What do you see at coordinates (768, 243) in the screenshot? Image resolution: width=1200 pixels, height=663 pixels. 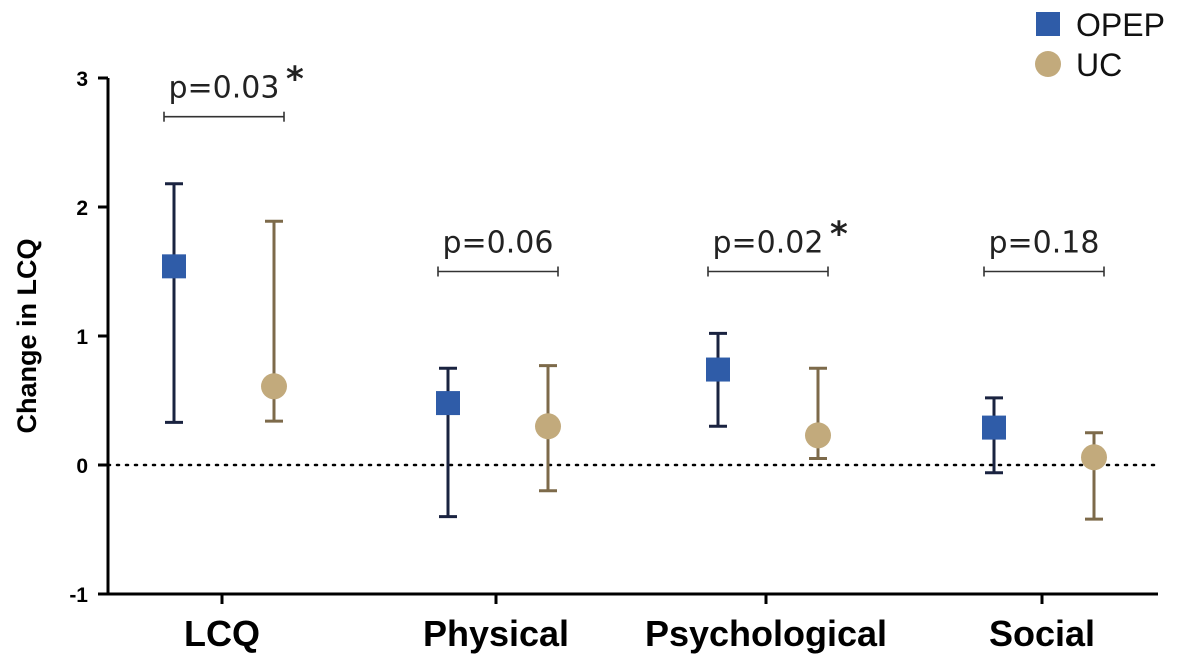 I see `p-value-label: p=0.02` at bounding box center [768, 243].